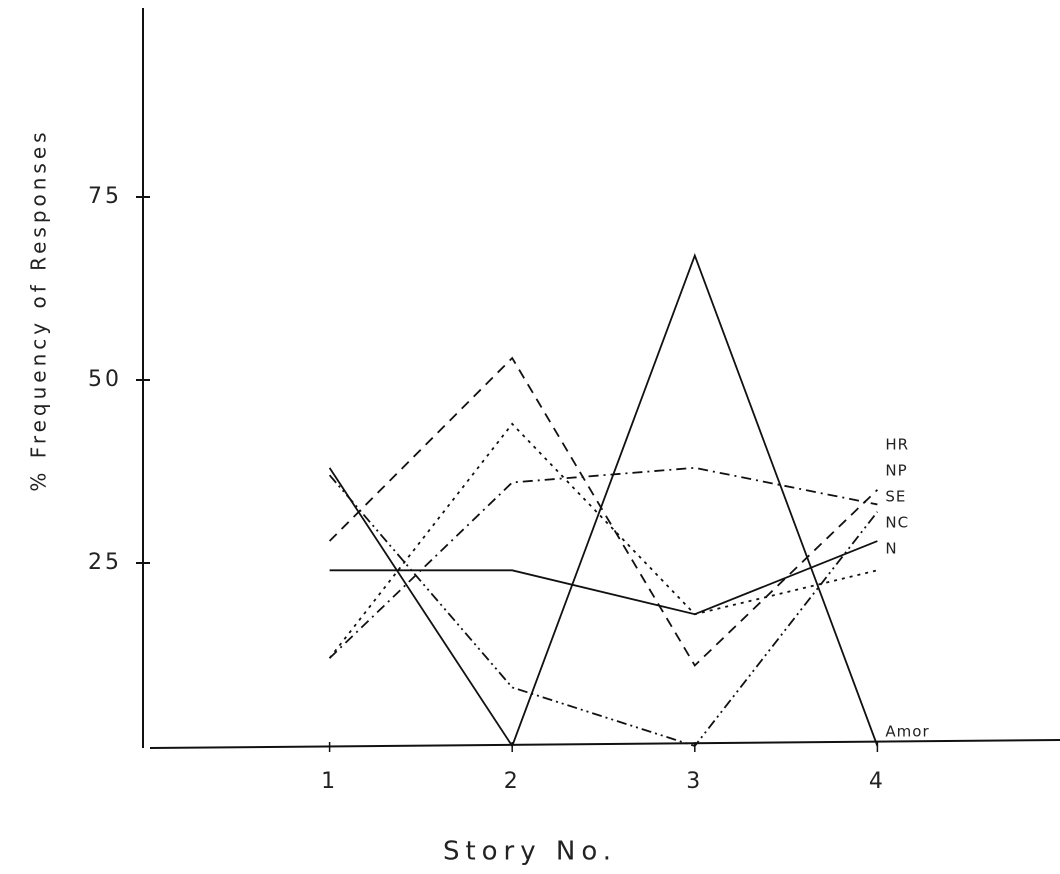 Image resolution: width=1060 pixels, height=874 pixels. I want to click on legend-label: N, so click(891, 549).